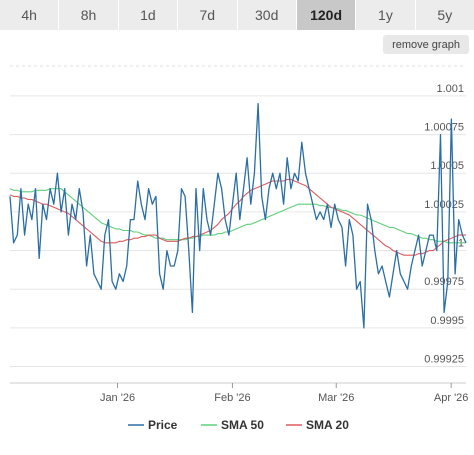 The image size is (474, 455). I want to click on y-tick-label: 1.001, so click(450, 89).